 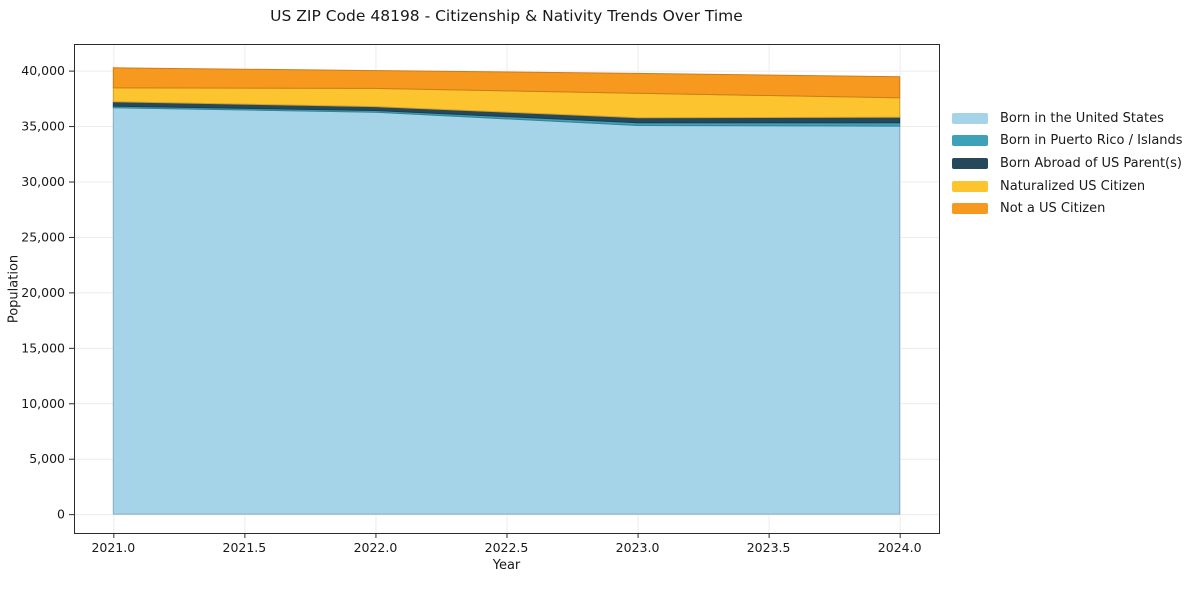 I want to click on y-tick-label: 0, so click(x=61, y=514).